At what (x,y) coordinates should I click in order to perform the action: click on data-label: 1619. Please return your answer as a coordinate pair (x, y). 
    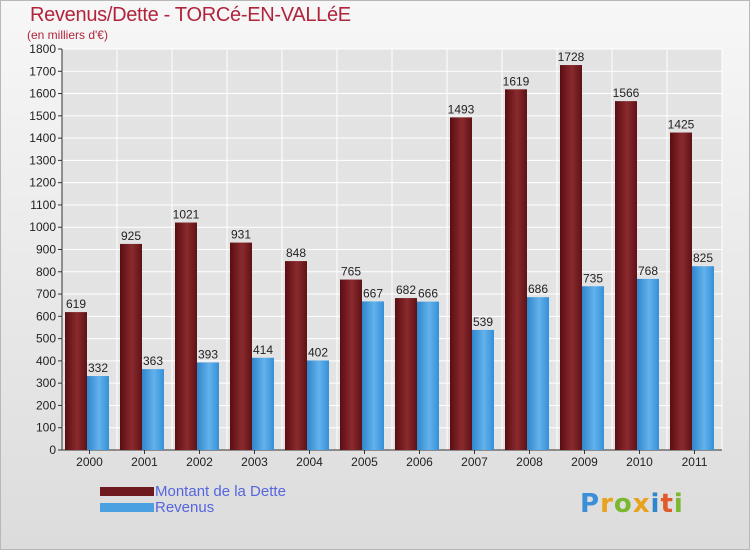
    Looking at the image, I should click on (516, 81).